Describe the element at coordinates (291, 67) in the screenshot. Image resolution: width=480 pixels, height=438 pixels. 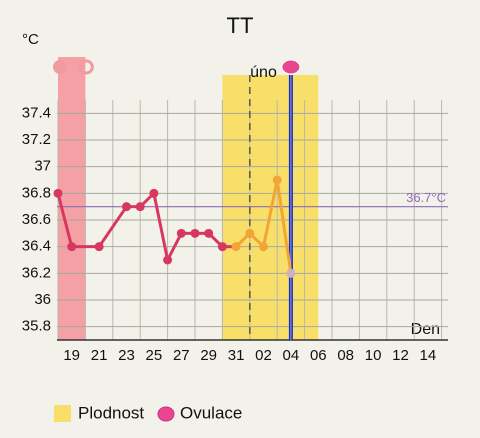
I see `ovulation-icon` at that location.